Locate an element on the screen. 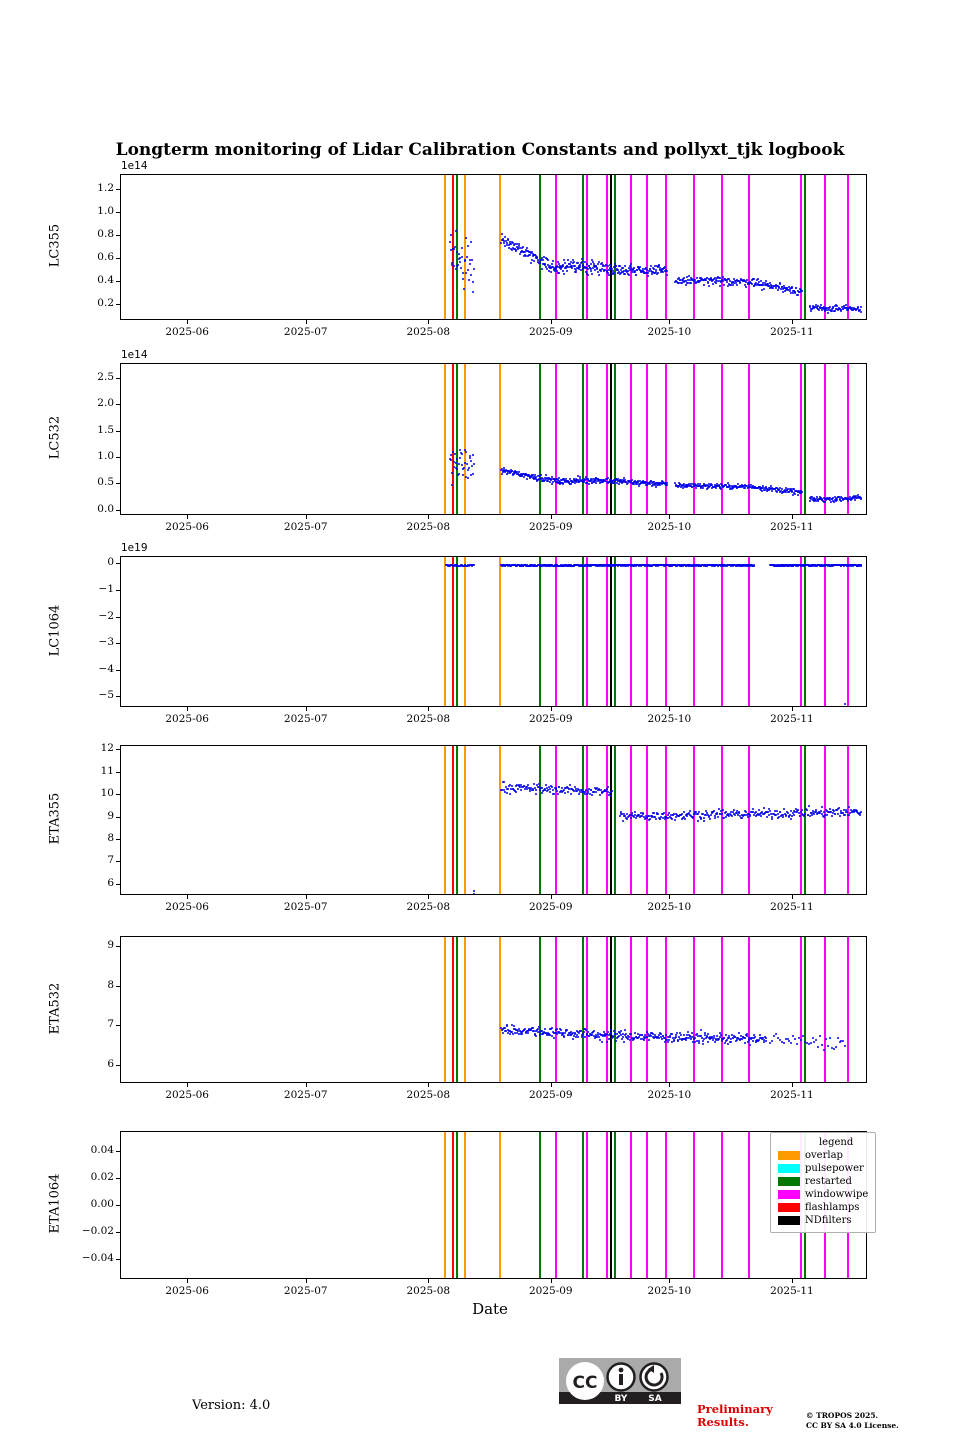 This screenshot has height=1440, width=960. legend-item-restarted: restarted is located at coordinates (823, 1181).